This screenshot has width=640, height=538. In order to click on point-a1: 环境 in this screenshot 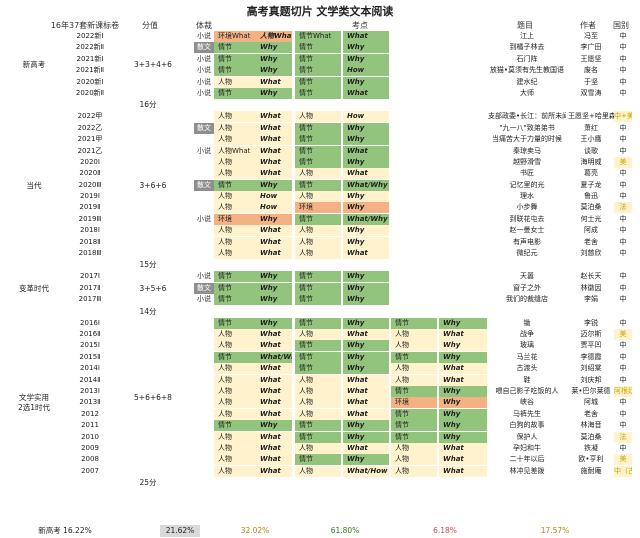, I will do `click(235, 219)`.